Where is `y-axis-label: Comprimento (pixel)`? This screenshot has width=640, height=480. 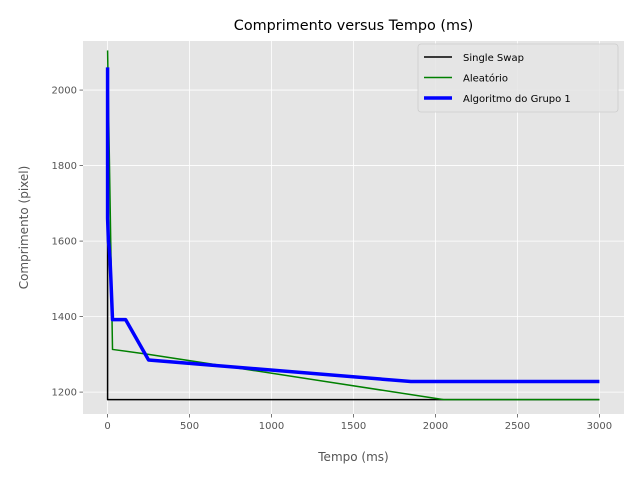 y-axis-label: Comprimento (pixel) is located at coordinates (24, 228).